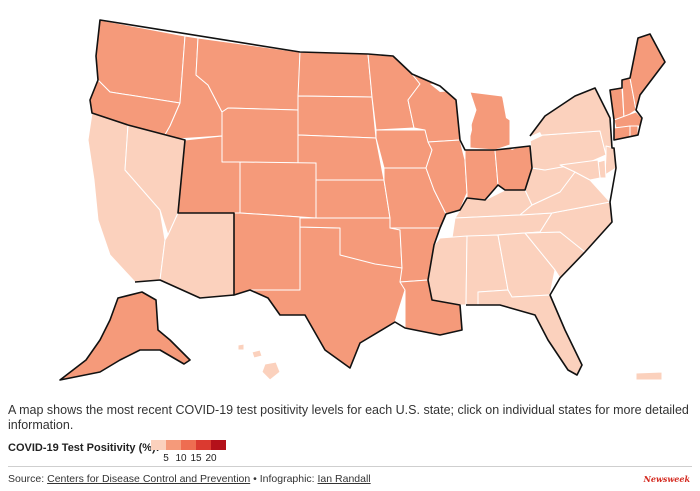 The width and height of the screenshot is (700, 491). Describe the element at coordinates (335, 74) in the screenshot. I see `state-ND` at that location.